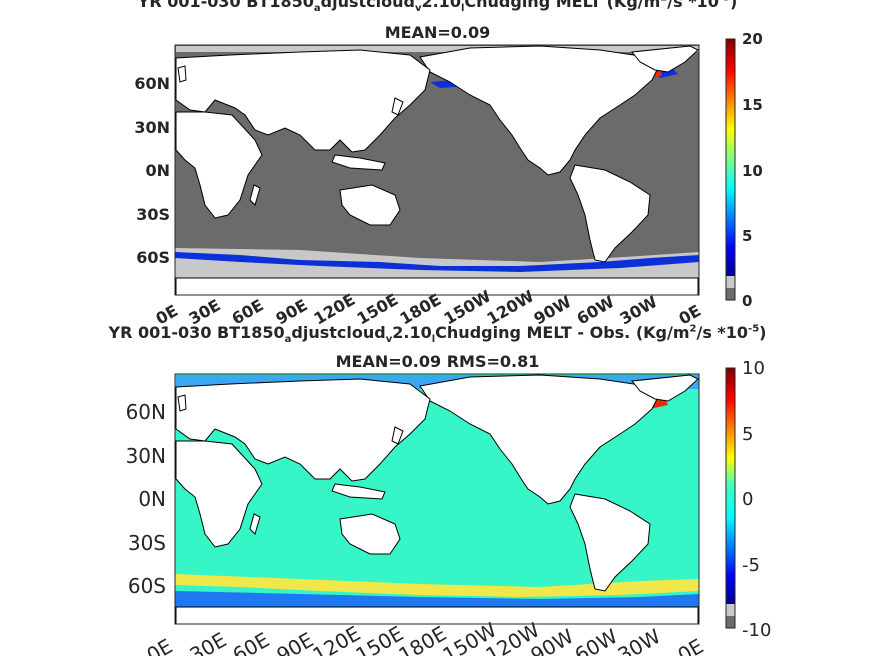 The width and height of the screenshot is (875, 656). Describe the element at coordinates (208, 641) in the screenshot. I see `bottom-xtick: 30E` at that location.